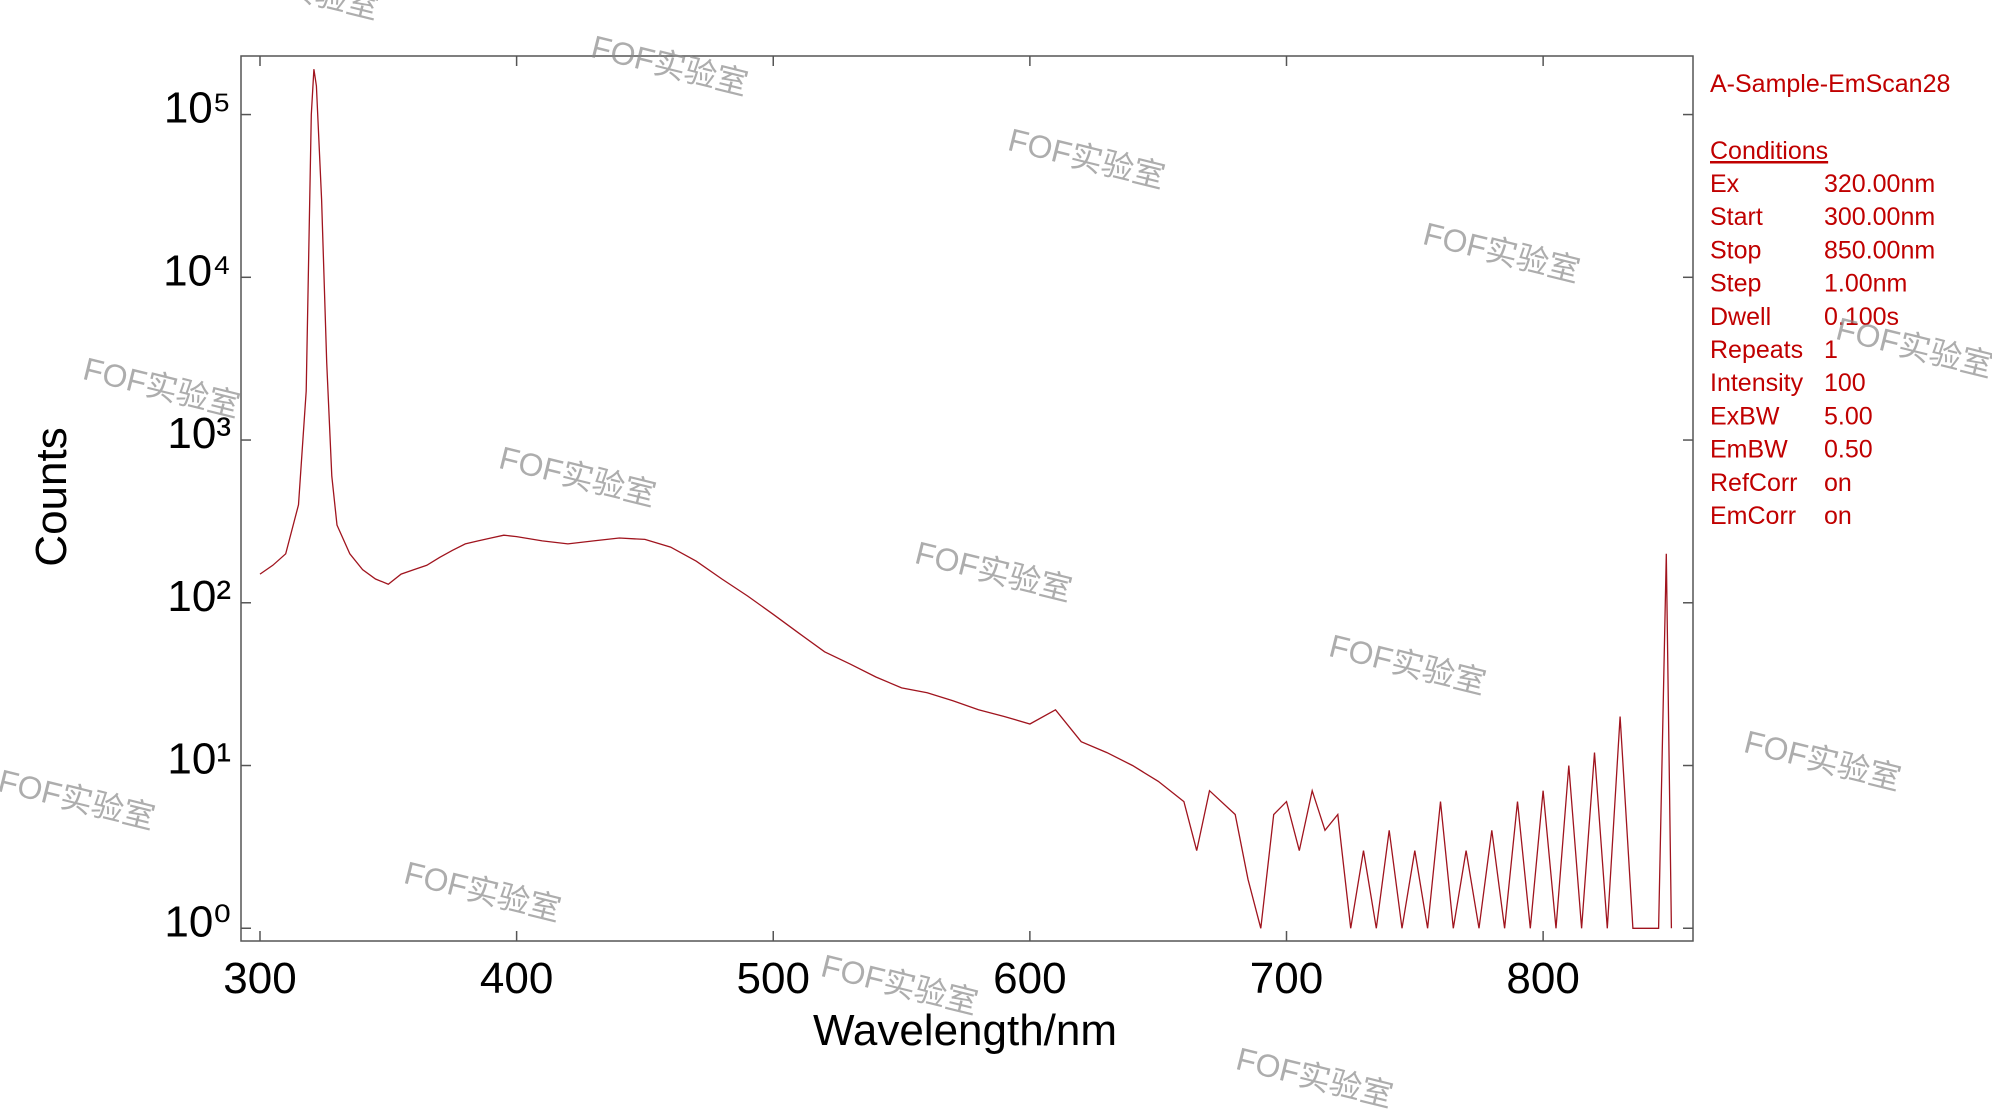  Describe the element at coordinates (1879, 217) in the screenshot. I see `panel-value: 300.00nm` at that location.